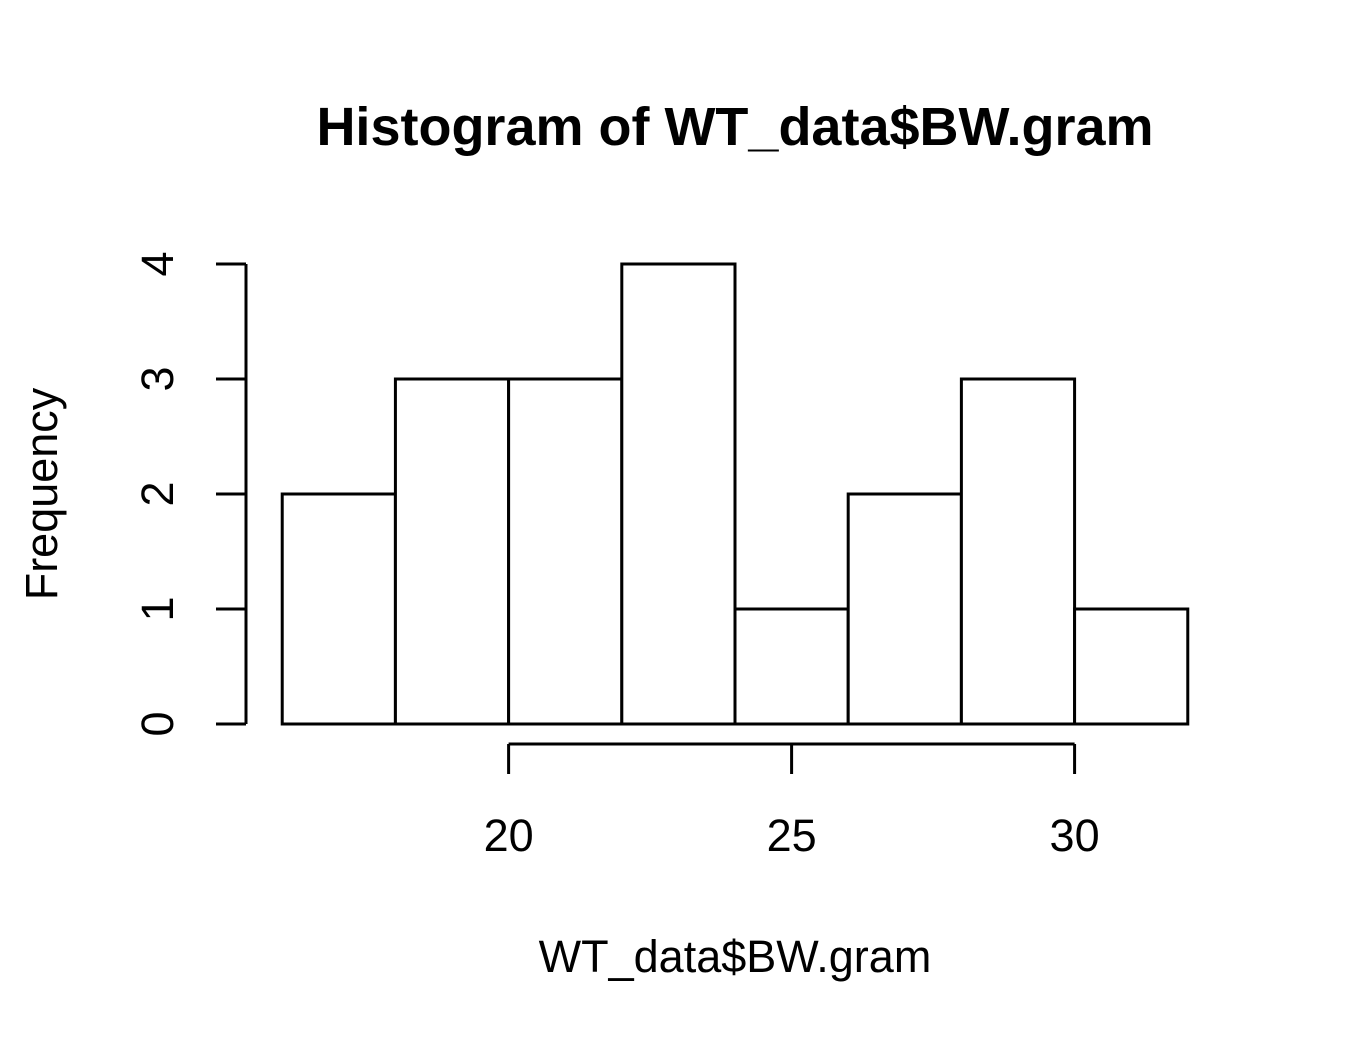 This screenshot has height=1050, width=1350. What do you see at coordinates (157, 493) in the screenshot?
I see `y-tick-label-2: 2` at bounding box center [157, 493].